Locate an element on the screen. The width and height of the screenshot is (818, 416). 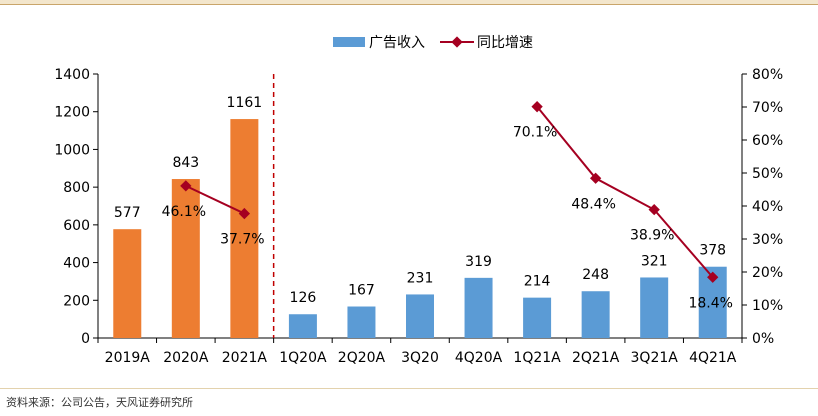
legend-item-bar: 广告收入 is located at coordinates (379, 42).